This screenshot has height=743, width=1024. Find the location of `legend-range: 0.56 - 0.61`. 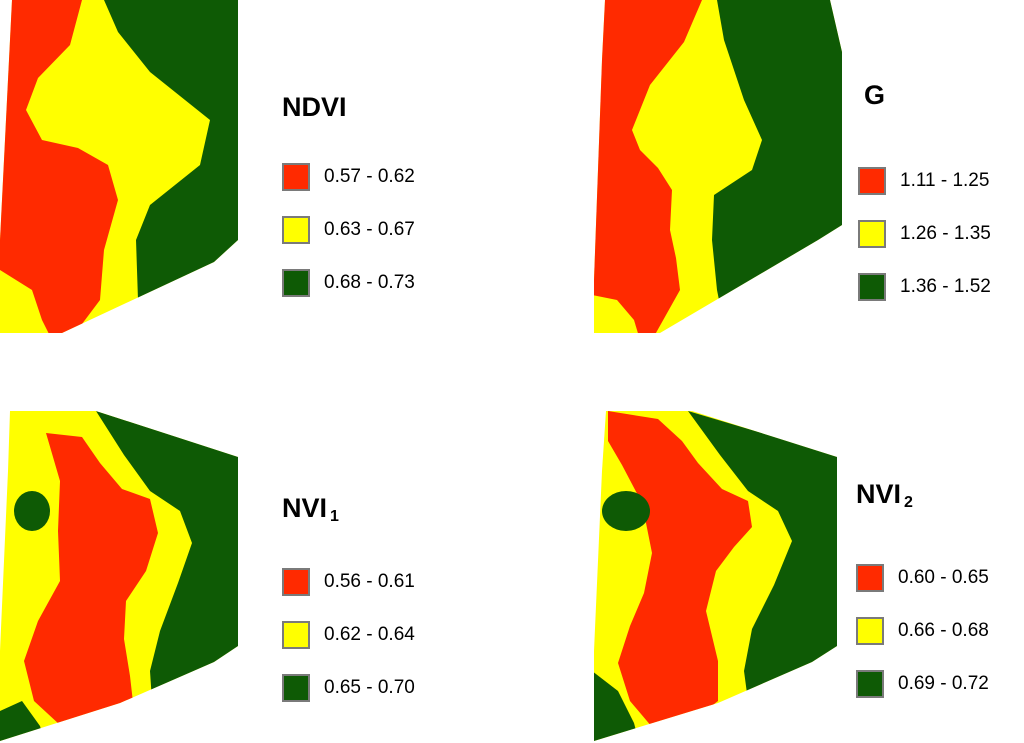

legend-range: 0.56 - 0.61 is located at coordinates (369, 581).